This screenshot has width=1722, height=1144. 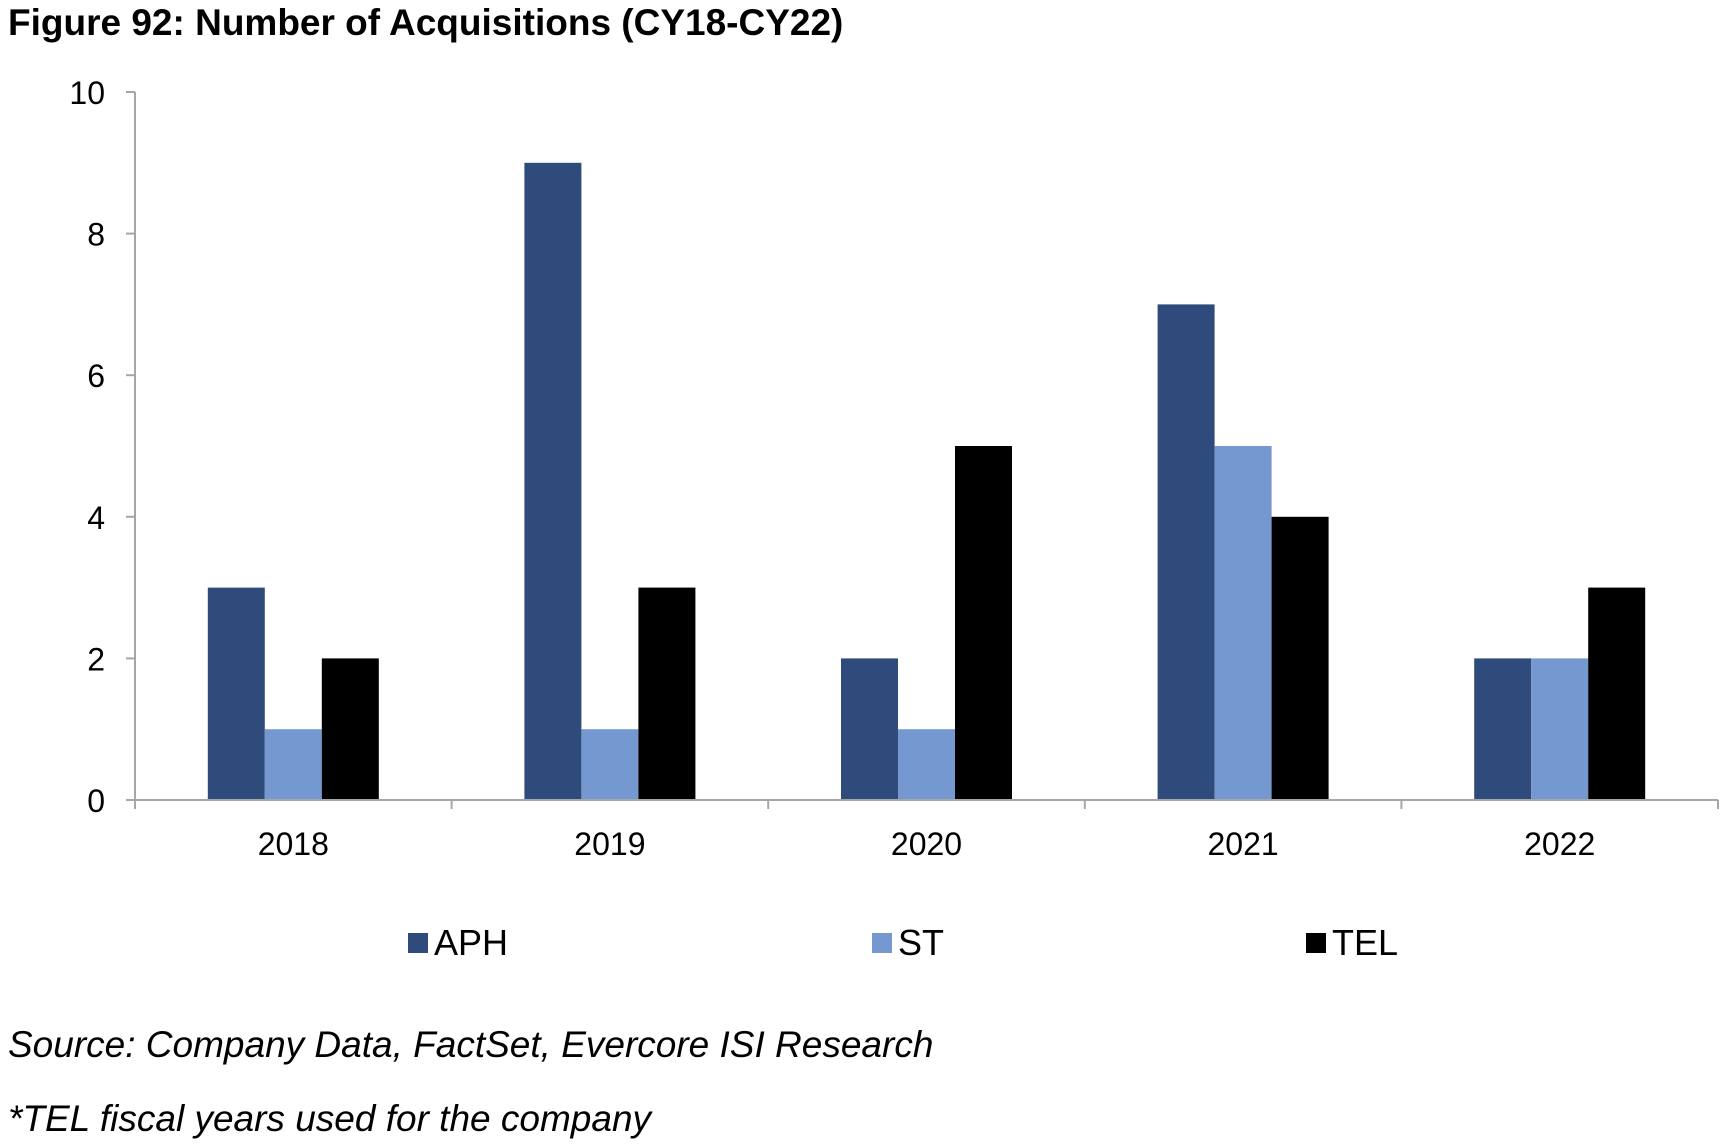 I want to click on y-tick-label: 6, so click(x=96, y=376).